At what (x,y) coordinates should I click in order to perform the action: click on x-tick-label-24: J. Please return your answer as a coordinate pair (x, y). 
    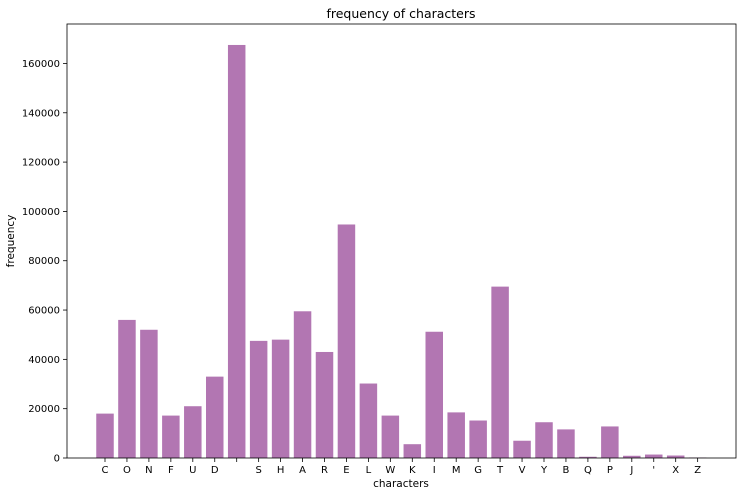
    Looking at the image, I should click on (631, 470).